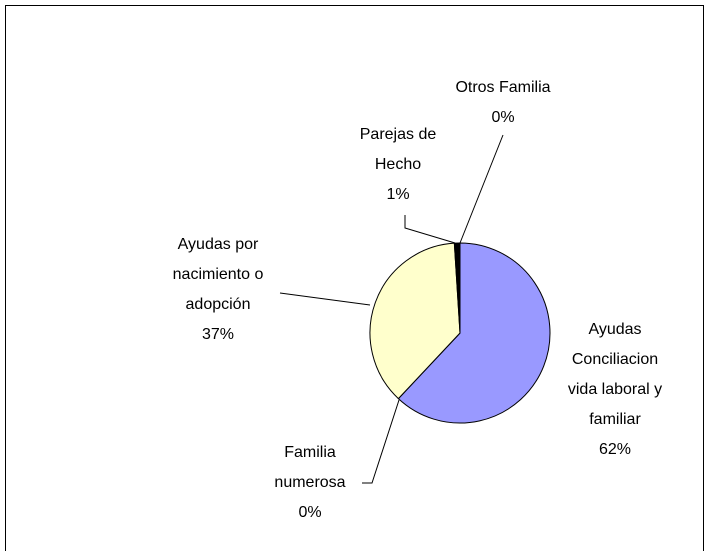 This screenshot has height=551, width=709. What do you see at coordinates (218, 334) in the screenshot?
I see `slice-percent: 37%` at bounding box center [218, 334].